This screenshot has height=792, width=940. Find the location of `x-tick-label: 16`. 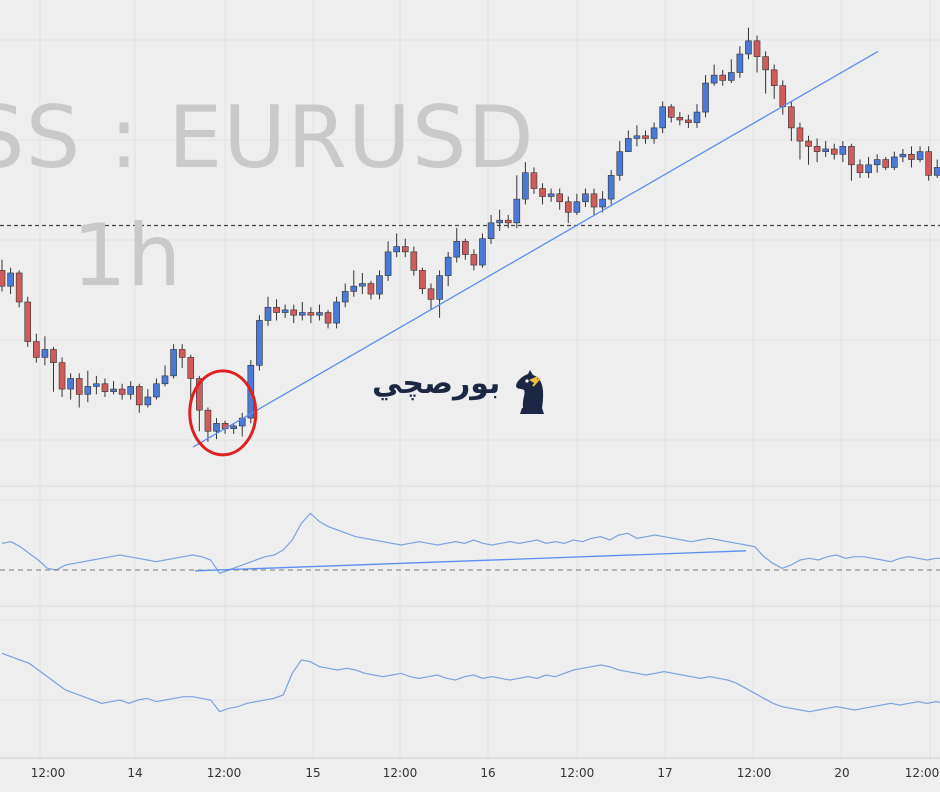

x-tick-label: 16 is located at coordinates (488, 773).